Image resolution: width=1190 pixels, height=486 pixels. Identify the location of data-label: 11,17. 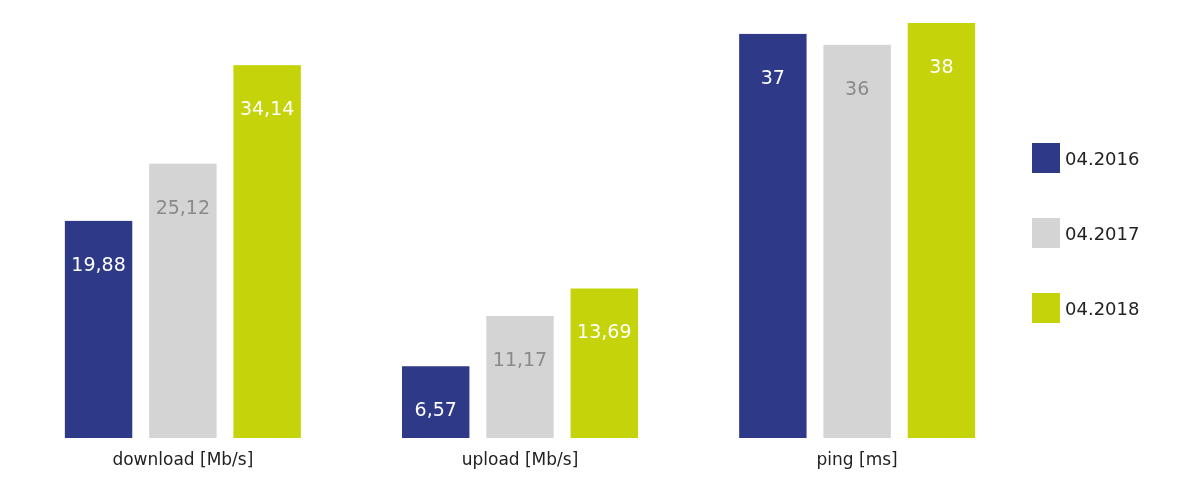
(520, 359).